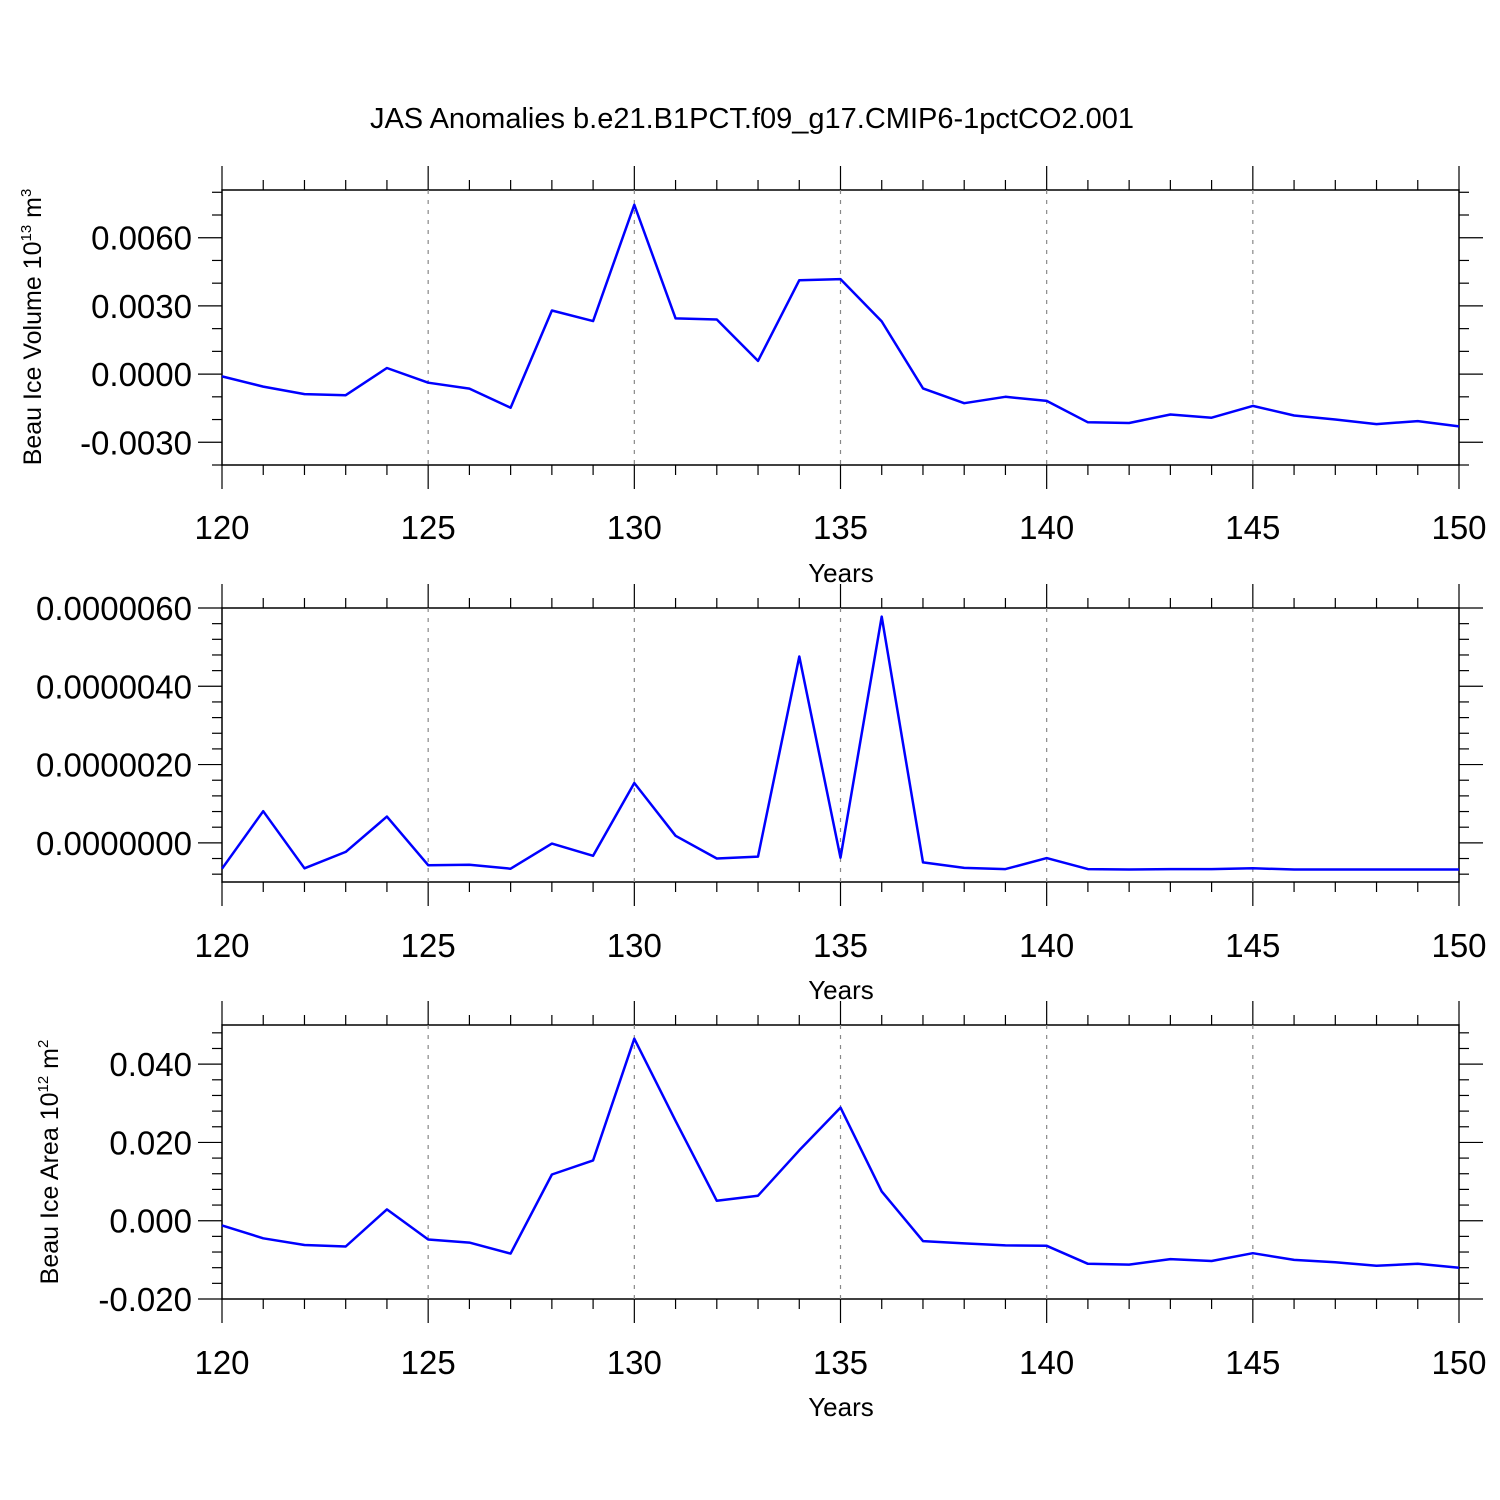 This screenshot has height=1500, width=1500. I want to click on y-tick-label: 0.0060, so click(141, 238).